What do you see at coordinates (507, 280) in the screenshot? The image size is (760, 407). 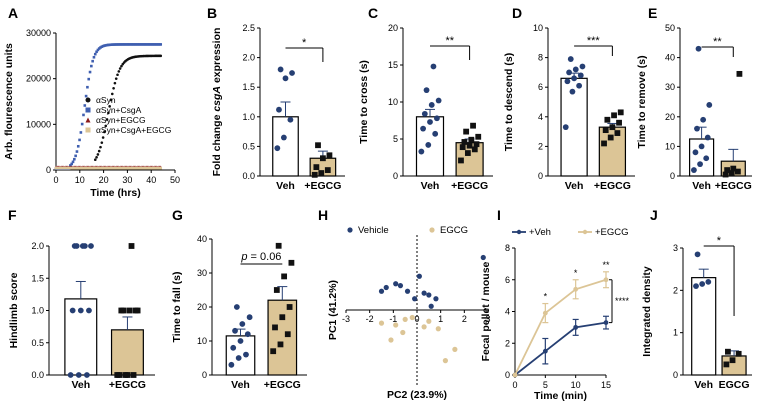 I see `y-tick-label: 6` at bounding box center [507, 280].